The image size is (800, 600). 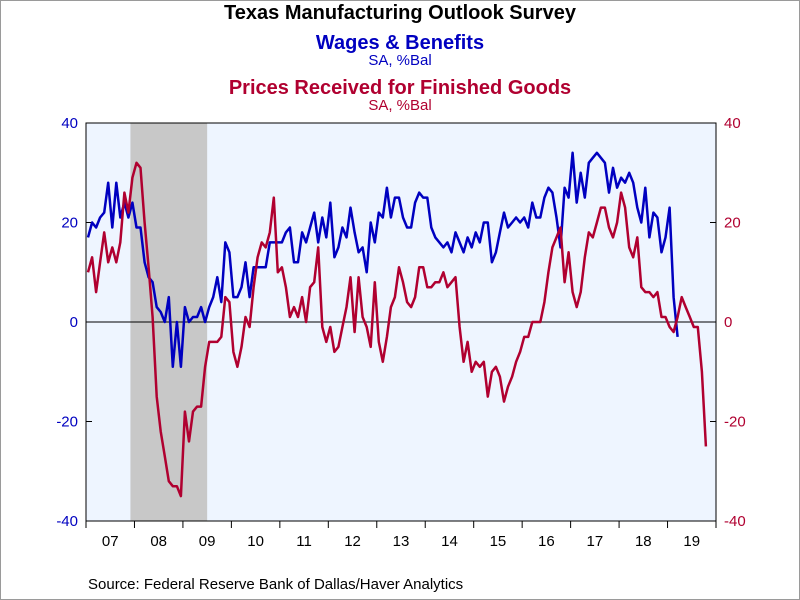 I want to click on y-left-tick-label: -20, so click(x=67, y=422).